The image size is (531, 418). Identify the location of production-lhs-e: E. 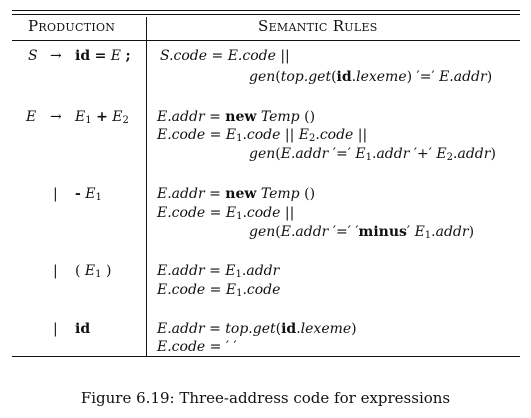
(31, 117).